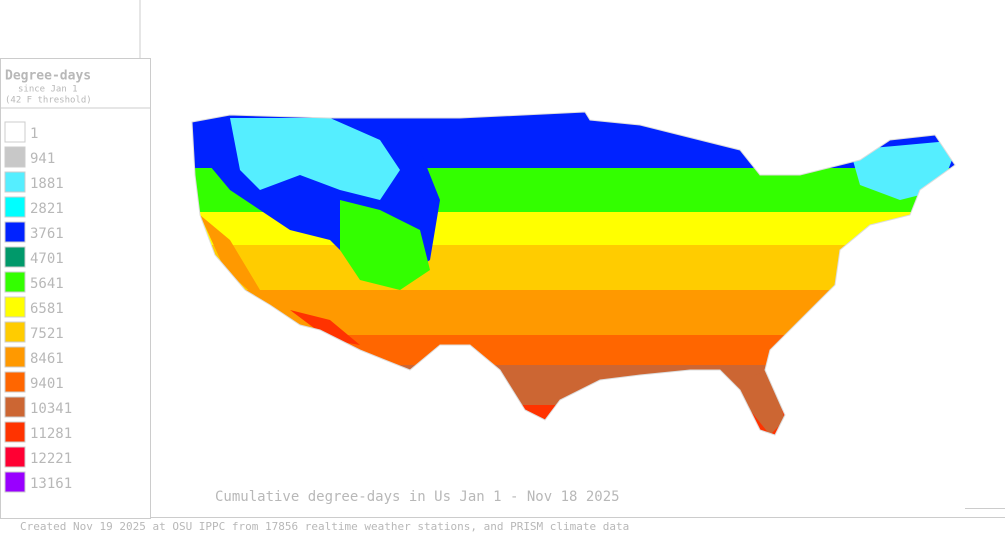  Describe the element at coordinates (51, 409) in the screenshot. I see `legend-label: 10341` at that location.